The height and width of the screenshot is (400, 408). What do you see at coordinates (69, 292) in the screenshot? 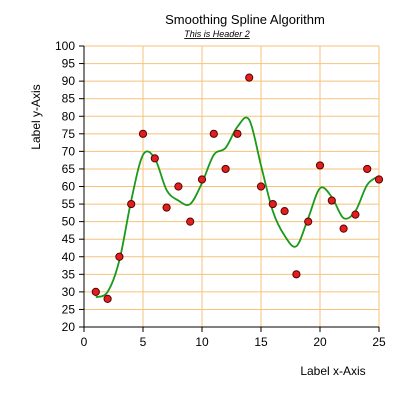
I see `y-tick-label-30: 30` at bounding box center [69, 292].